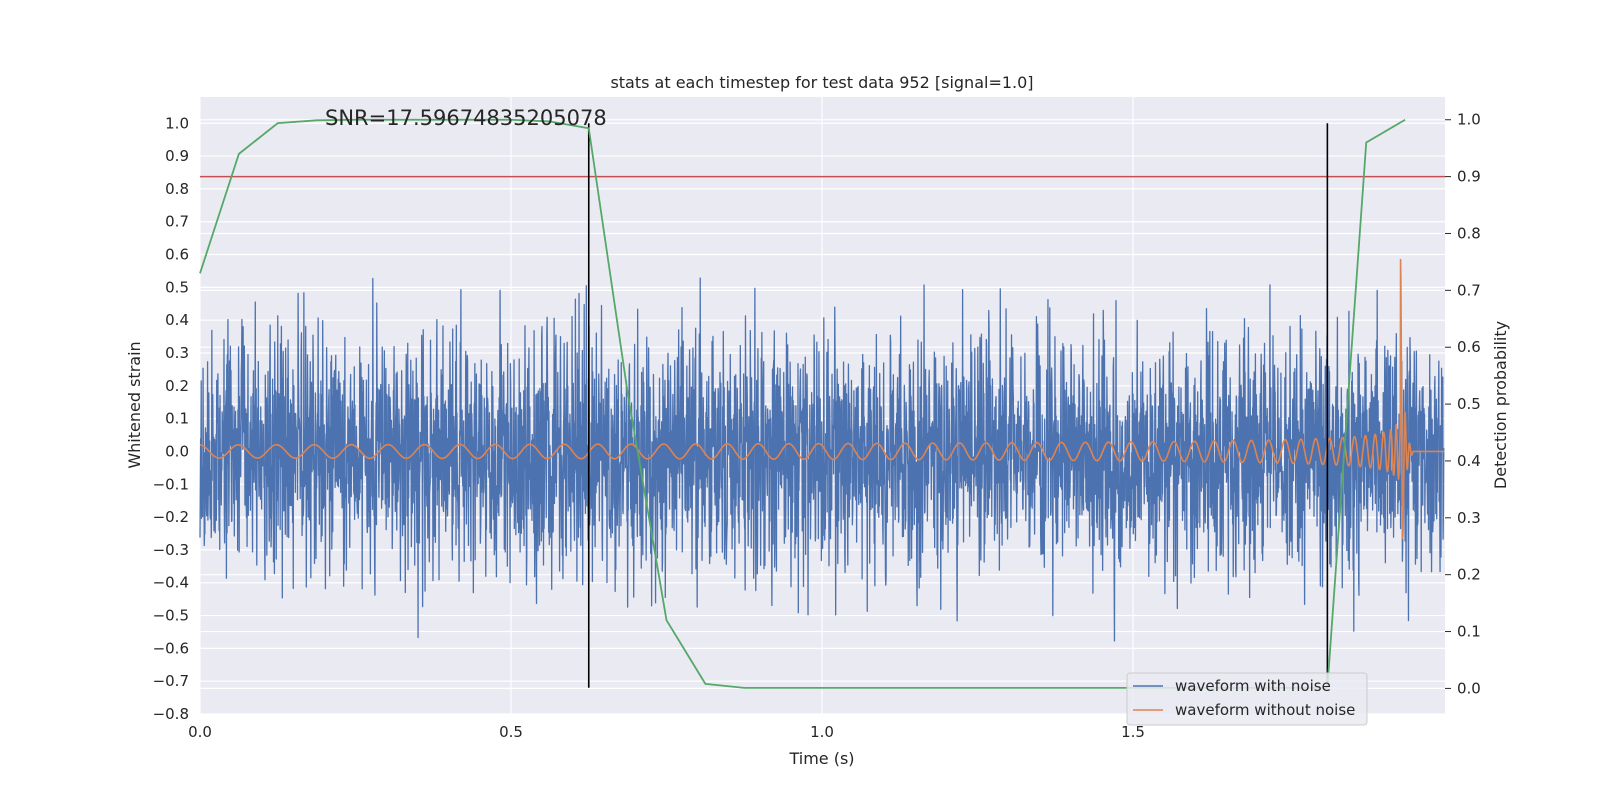  What do you see at coordinates (177, 320) in the screenshot?
I see `y-tick-label: 0.4` at bounding box center [177, 320].